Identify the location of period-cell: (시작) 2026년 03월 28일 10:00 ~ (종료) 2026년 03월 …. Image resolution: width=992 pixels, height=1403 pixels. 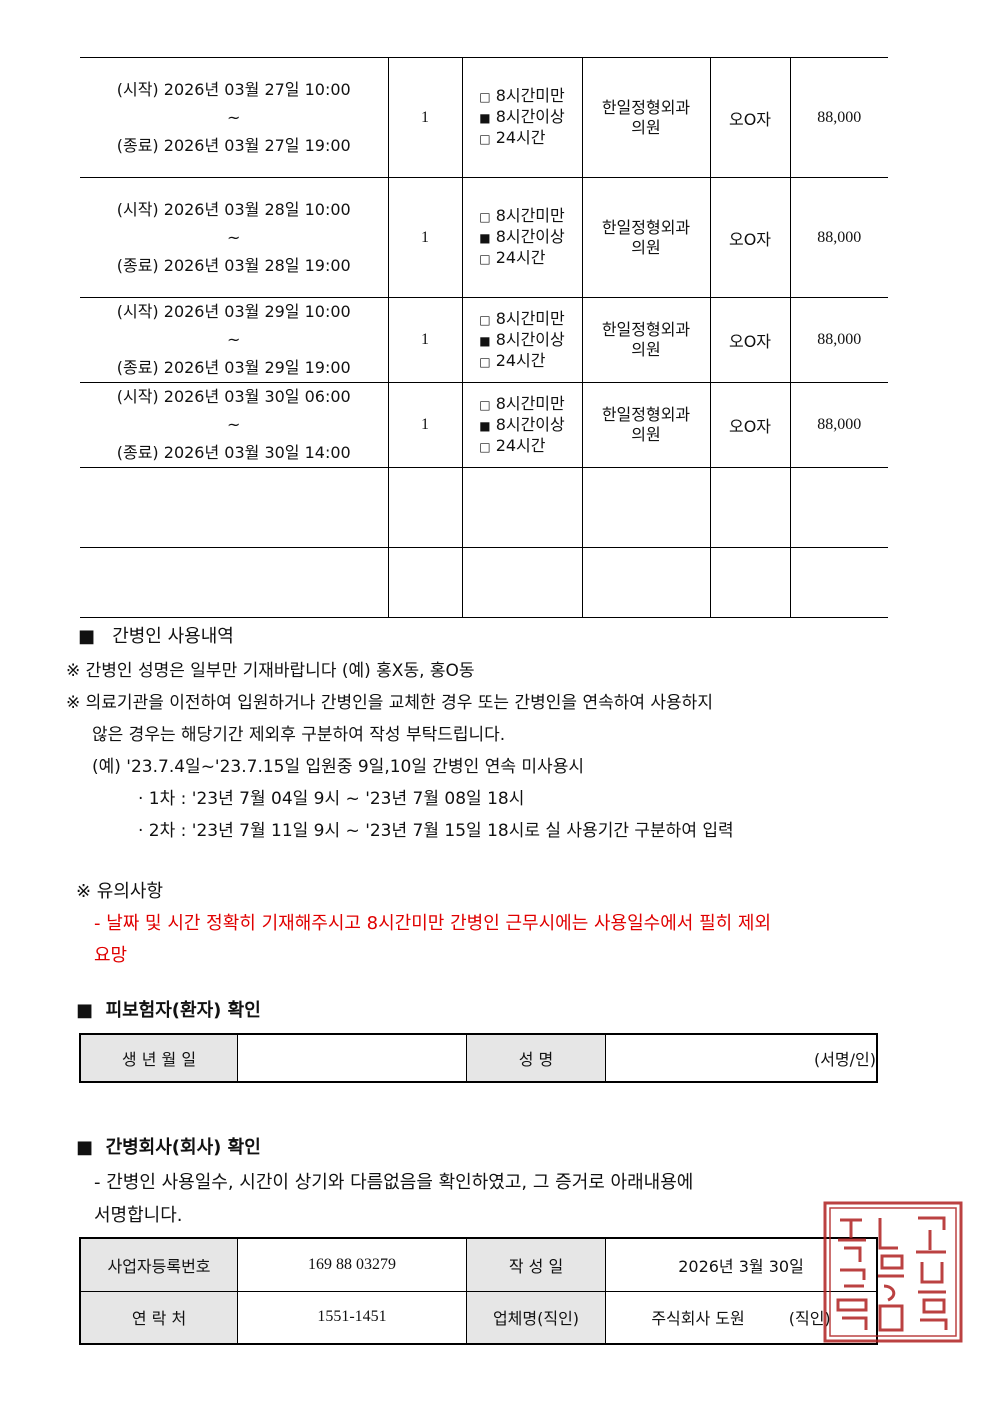
(234, 237).